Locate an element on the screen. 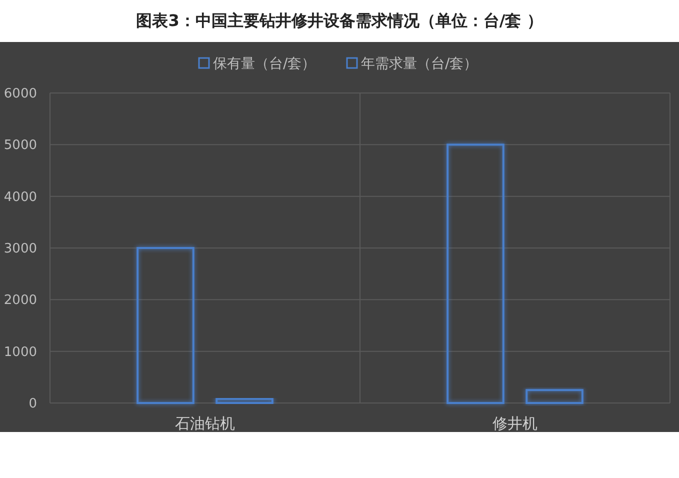  y-tick-label: 5000 is located at coordinates (20, 146).